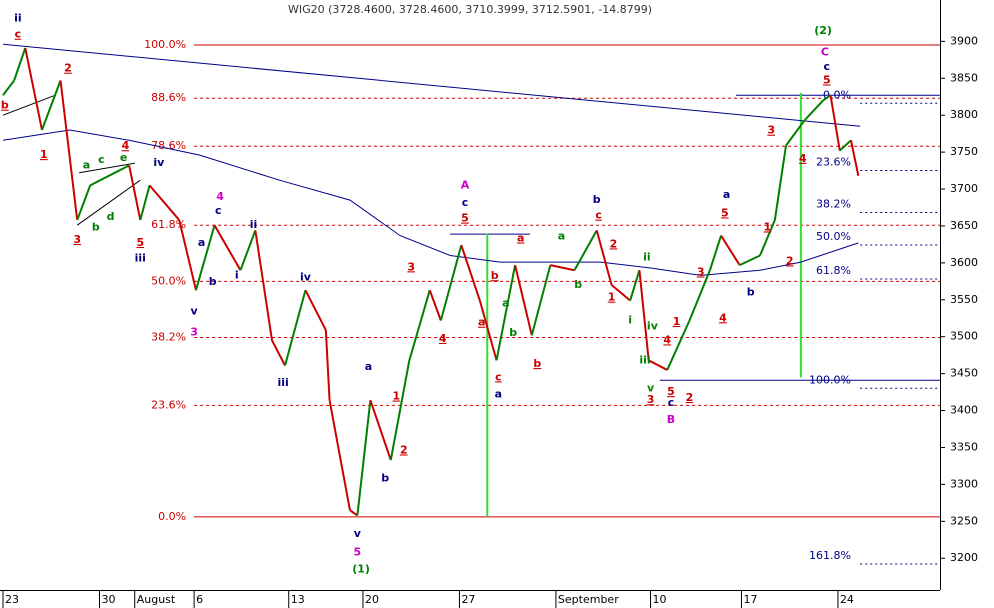  Describe the element at coordinates (108, 599) in the screenshot. I see `x-tick-label: 30` at that location.